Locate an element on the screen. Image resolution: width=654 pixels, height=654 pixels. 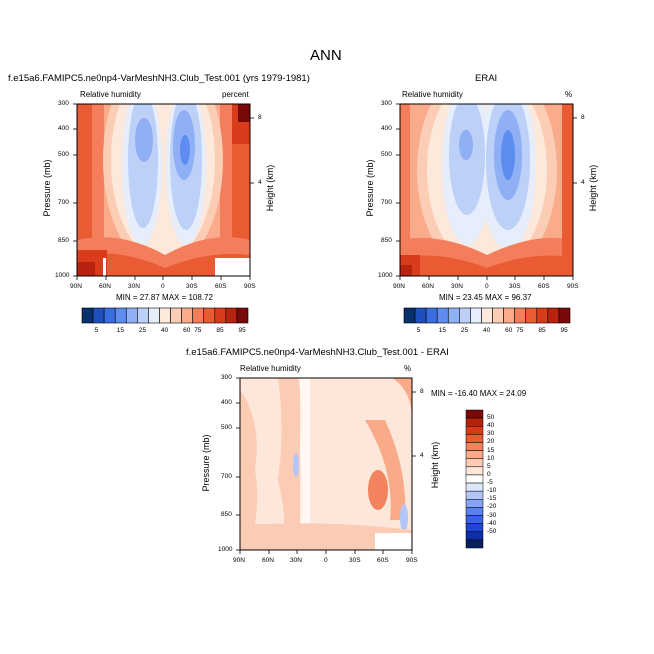
panel2-xtick: 30N is located at coordinates (457, 286).